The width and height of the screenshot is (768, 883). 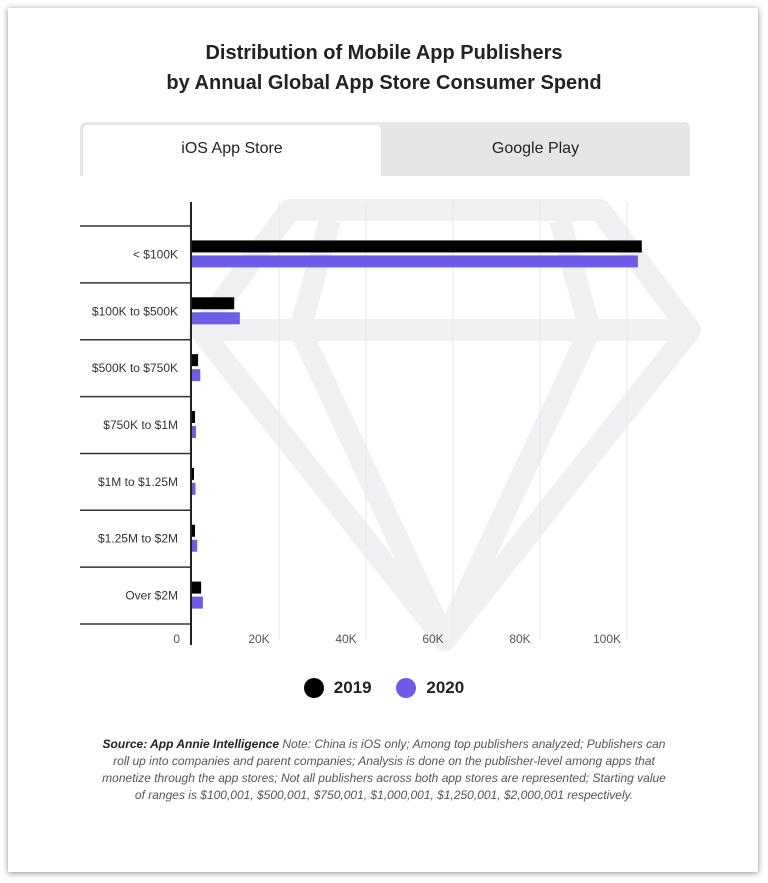 I want to click on category-label: Over $2M, so click(x=151, y=596).